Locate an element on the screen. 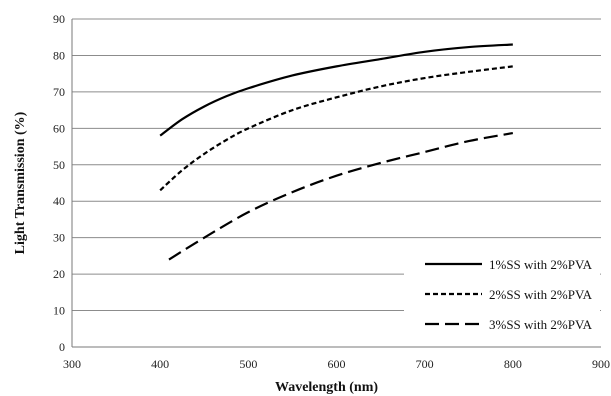 This screenshot has width=611, height=396. legend-background is located at coordinates (502, 296).